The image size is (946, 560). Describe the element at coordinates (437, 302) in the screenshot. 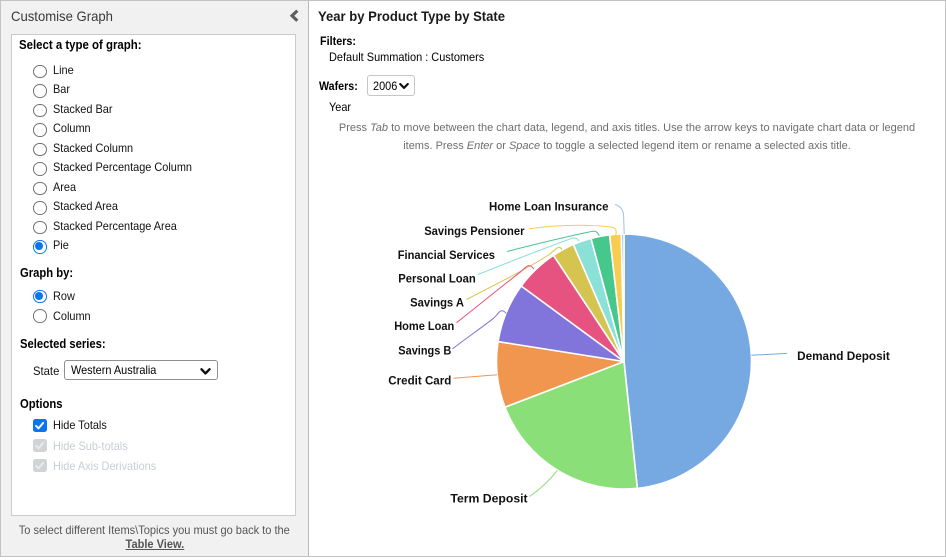

I see `svg-text: Savings A` at that location.